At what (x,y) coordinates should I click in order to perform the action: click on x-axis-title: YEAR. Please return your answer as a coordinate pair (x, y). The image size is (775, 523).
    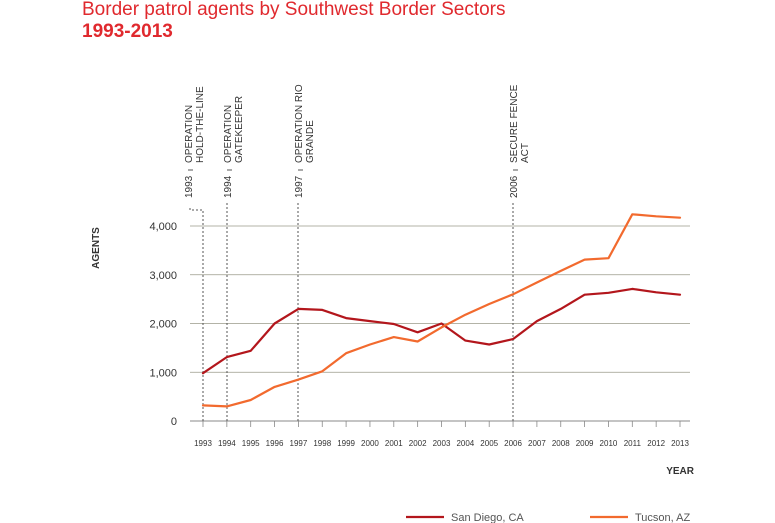
    Looking at the image, I should click on (680, 471).